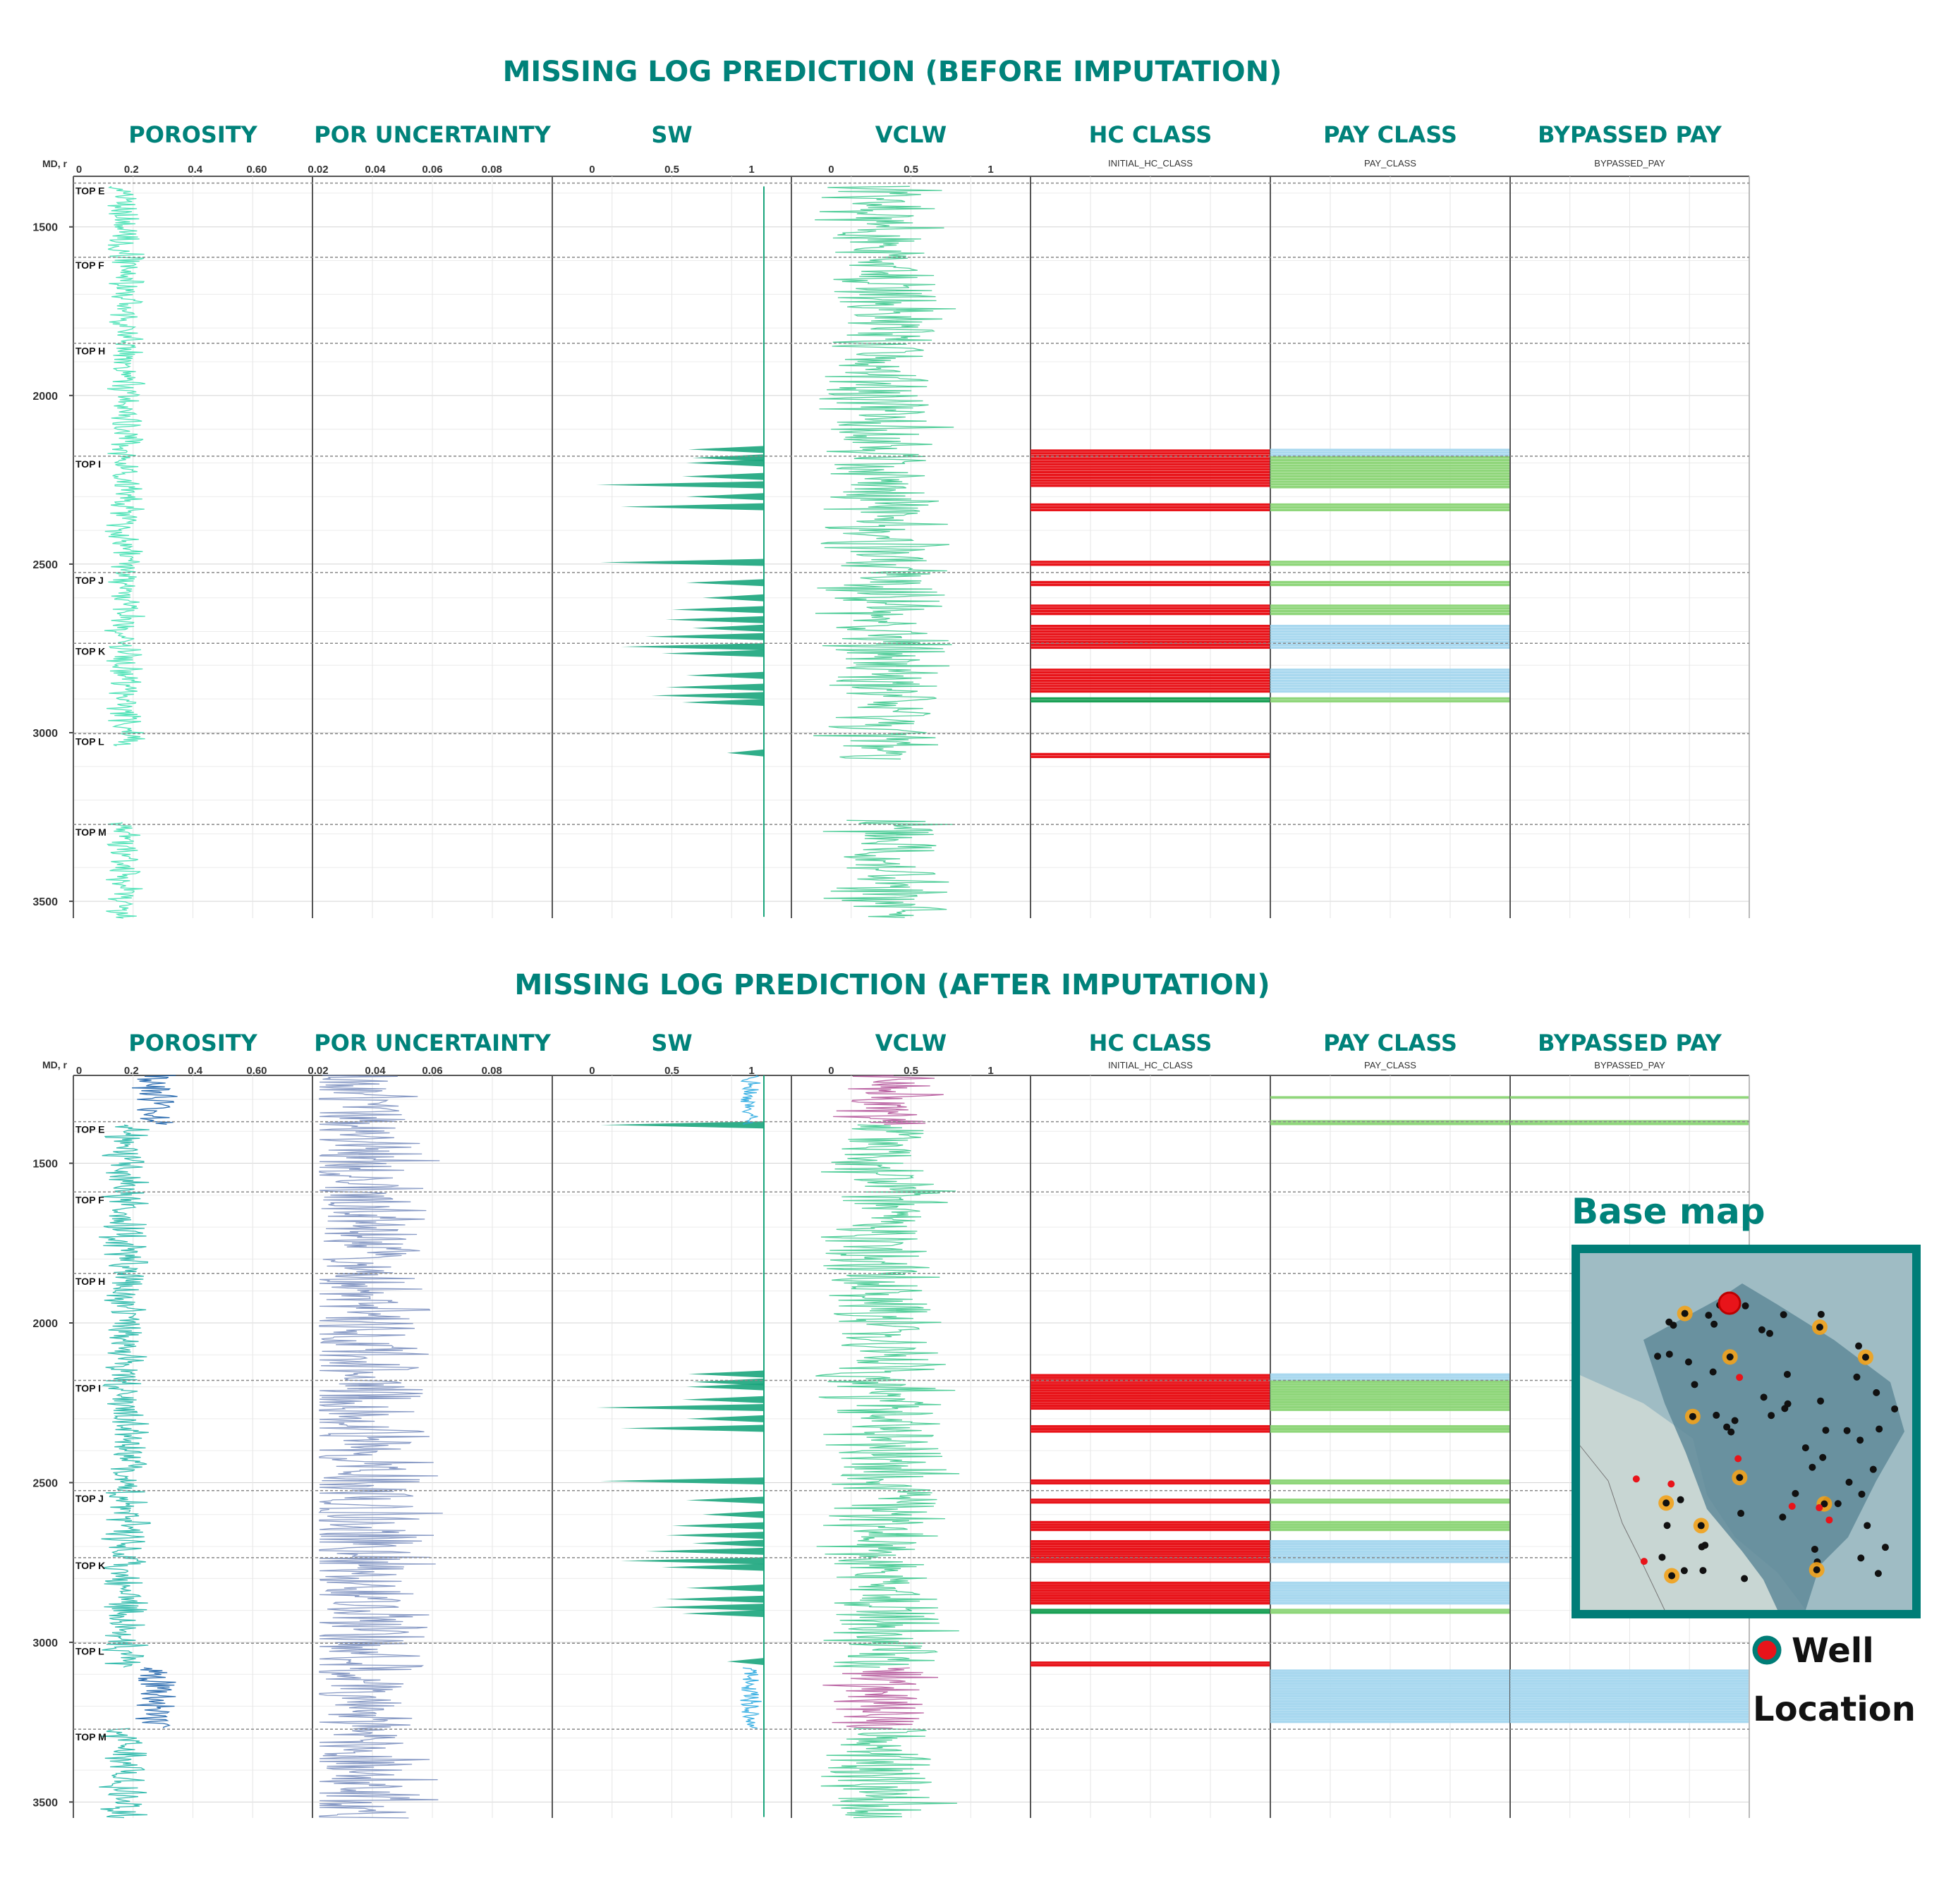  What do you see at coordinates (1668, 1211) in the screenshot?
I see `base-map-title: Base map` at bounding box center [1668, 1211].